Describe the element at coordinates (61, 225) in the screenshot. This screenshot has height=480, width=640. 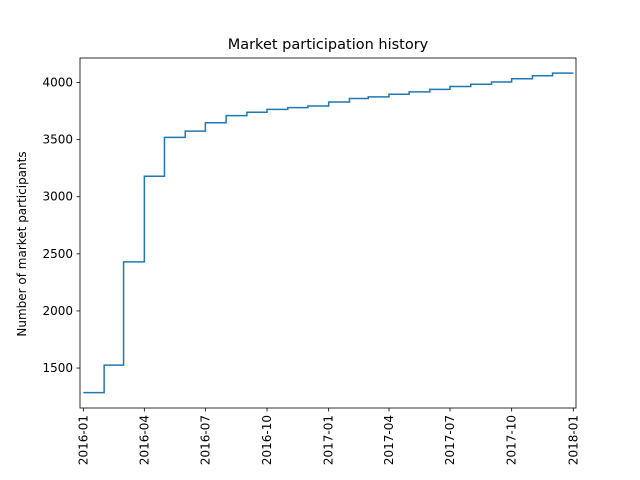
I see `y-axis: 1500 2000 2500 3000 3500 4000` at that location.